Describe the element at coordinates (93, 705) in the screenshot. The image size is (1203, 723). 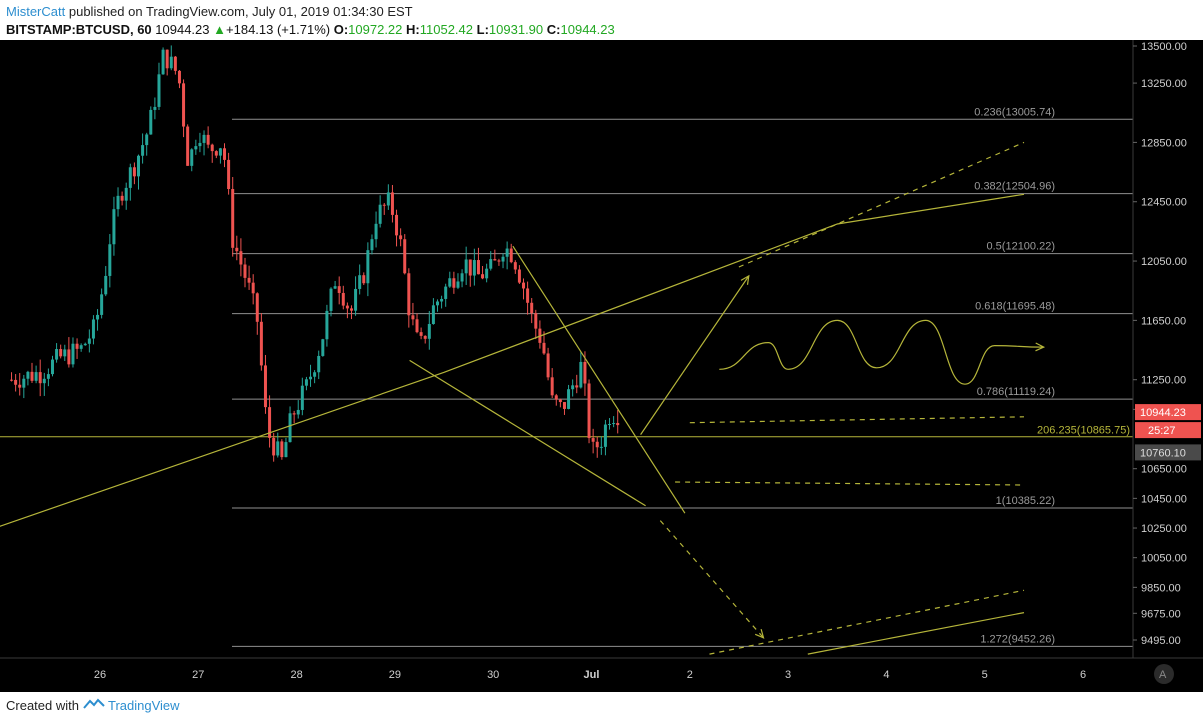
I see `created-with: Created with TradingView` at that location.